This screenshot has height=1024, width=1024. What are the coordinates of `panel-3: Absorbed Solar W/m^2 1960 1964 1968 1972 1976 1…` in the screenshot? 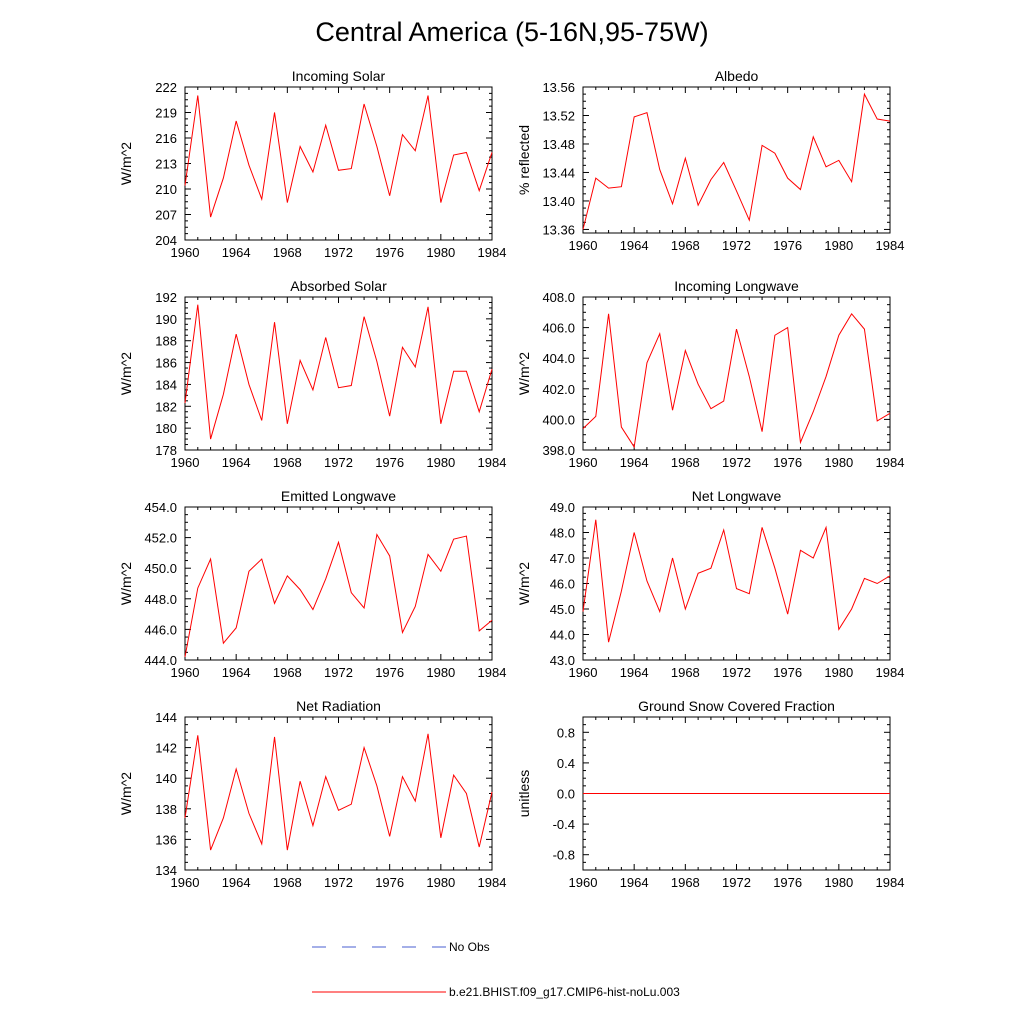 It's located at (312, 374).